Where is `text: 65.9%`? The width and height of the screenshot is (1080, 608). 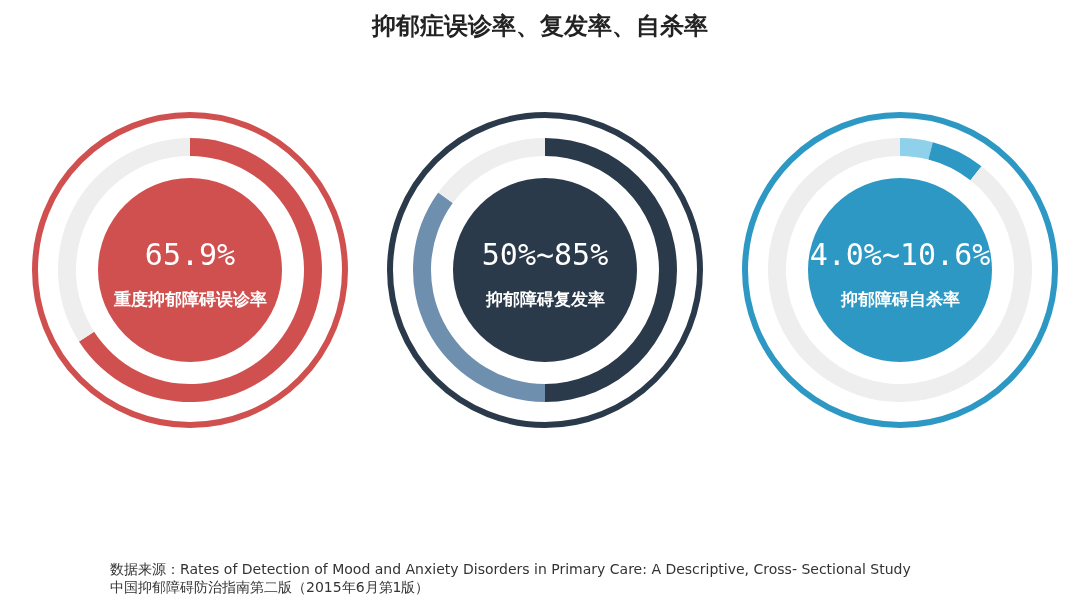 text: 65.9% is located at coordinates (190, 254).